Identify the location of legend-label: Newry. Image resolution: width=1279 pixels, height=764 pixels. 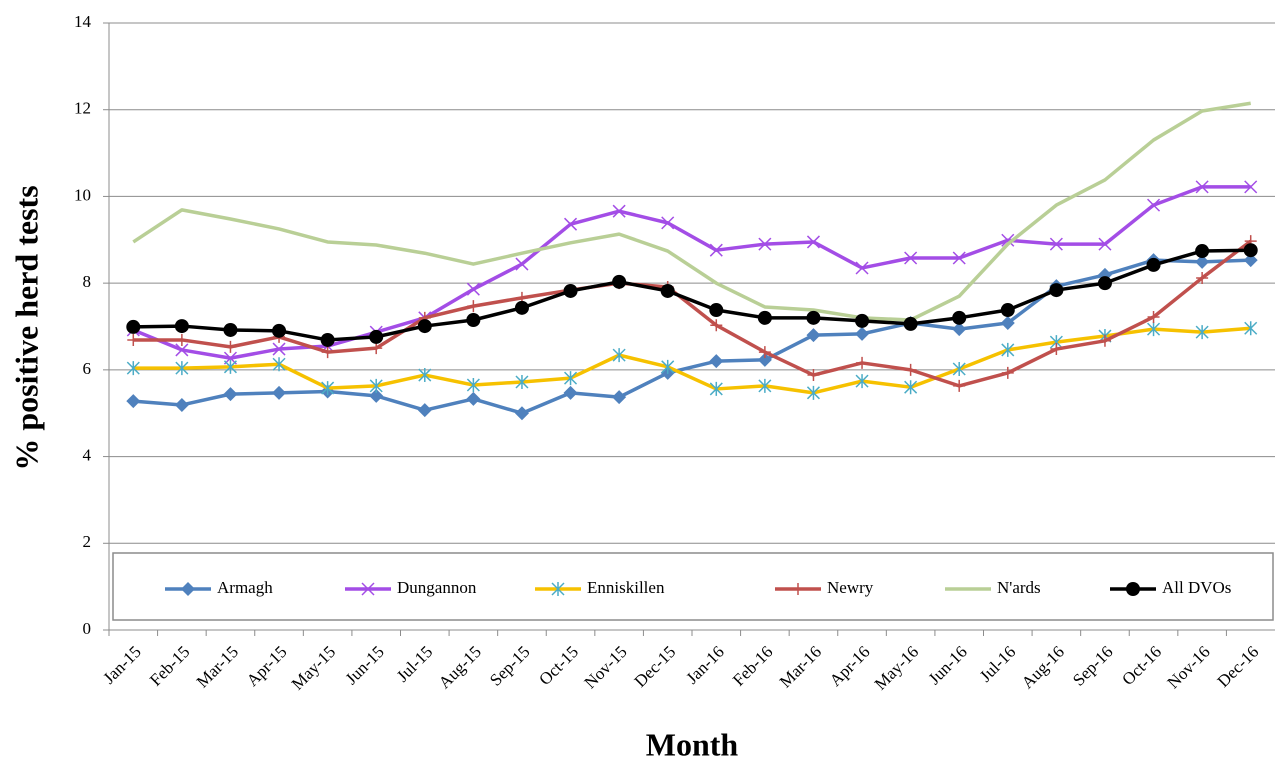
(850, 587).